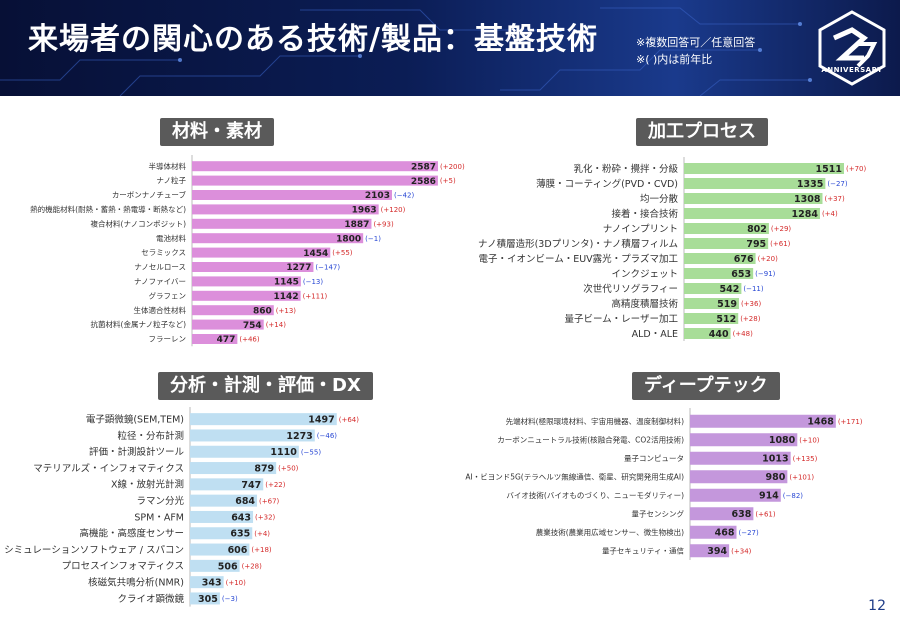  Describe the element at coordinates (782, 440) in the screenshot. I see `value-label: 1080` at that location.